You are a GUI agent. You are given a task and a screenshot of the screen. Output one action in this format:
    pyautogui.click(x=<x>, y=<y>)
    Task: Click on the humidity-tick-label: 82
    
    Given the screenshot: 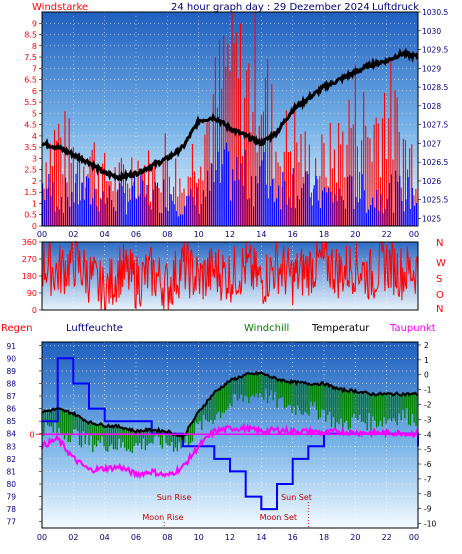 What is the action you would take?
    pyautogui.click(x=11, y=459)
    